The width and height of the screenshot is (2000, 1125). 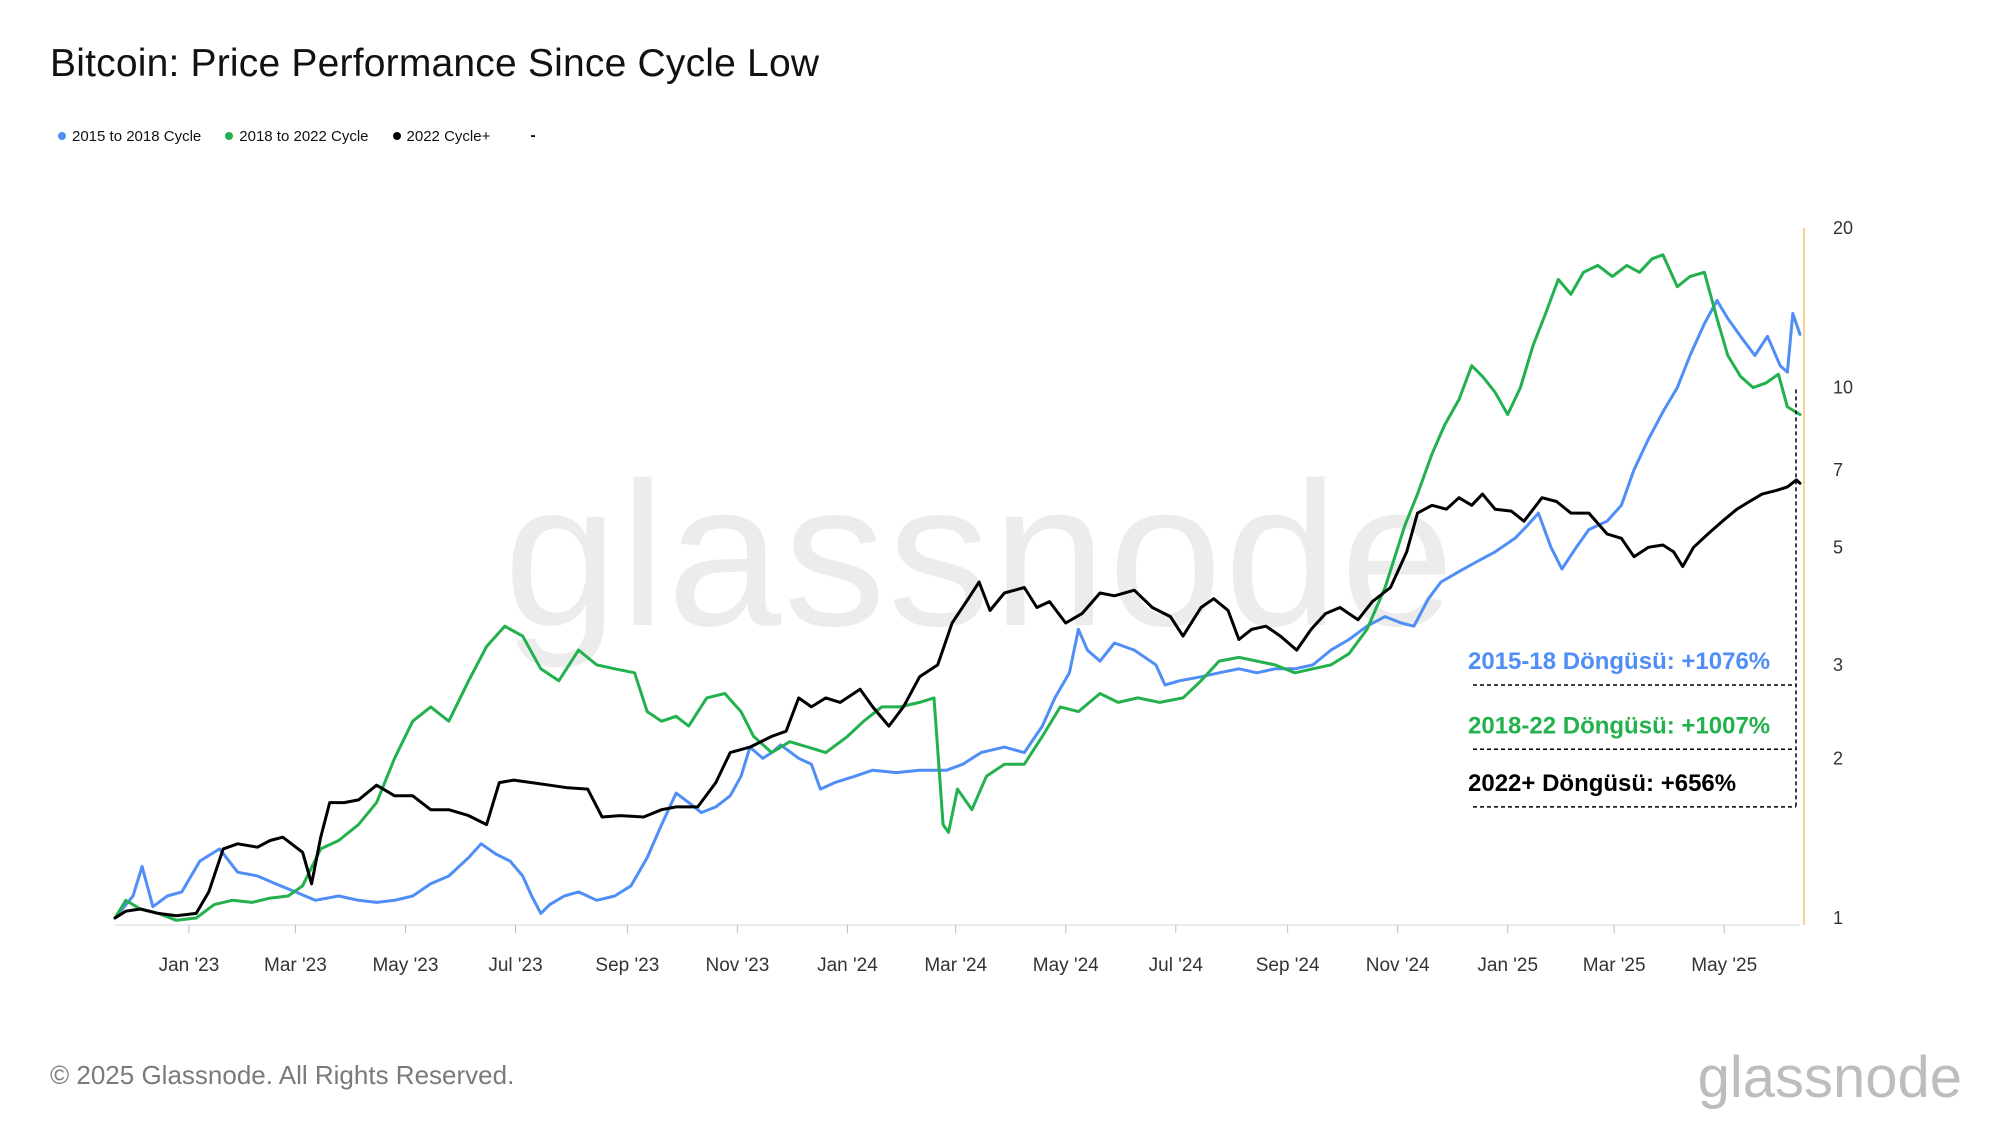 What do you see at coordinates (405, 965) in the screenshot?
I see `x-tick-label: May '23` at bounding box center [405, 965].